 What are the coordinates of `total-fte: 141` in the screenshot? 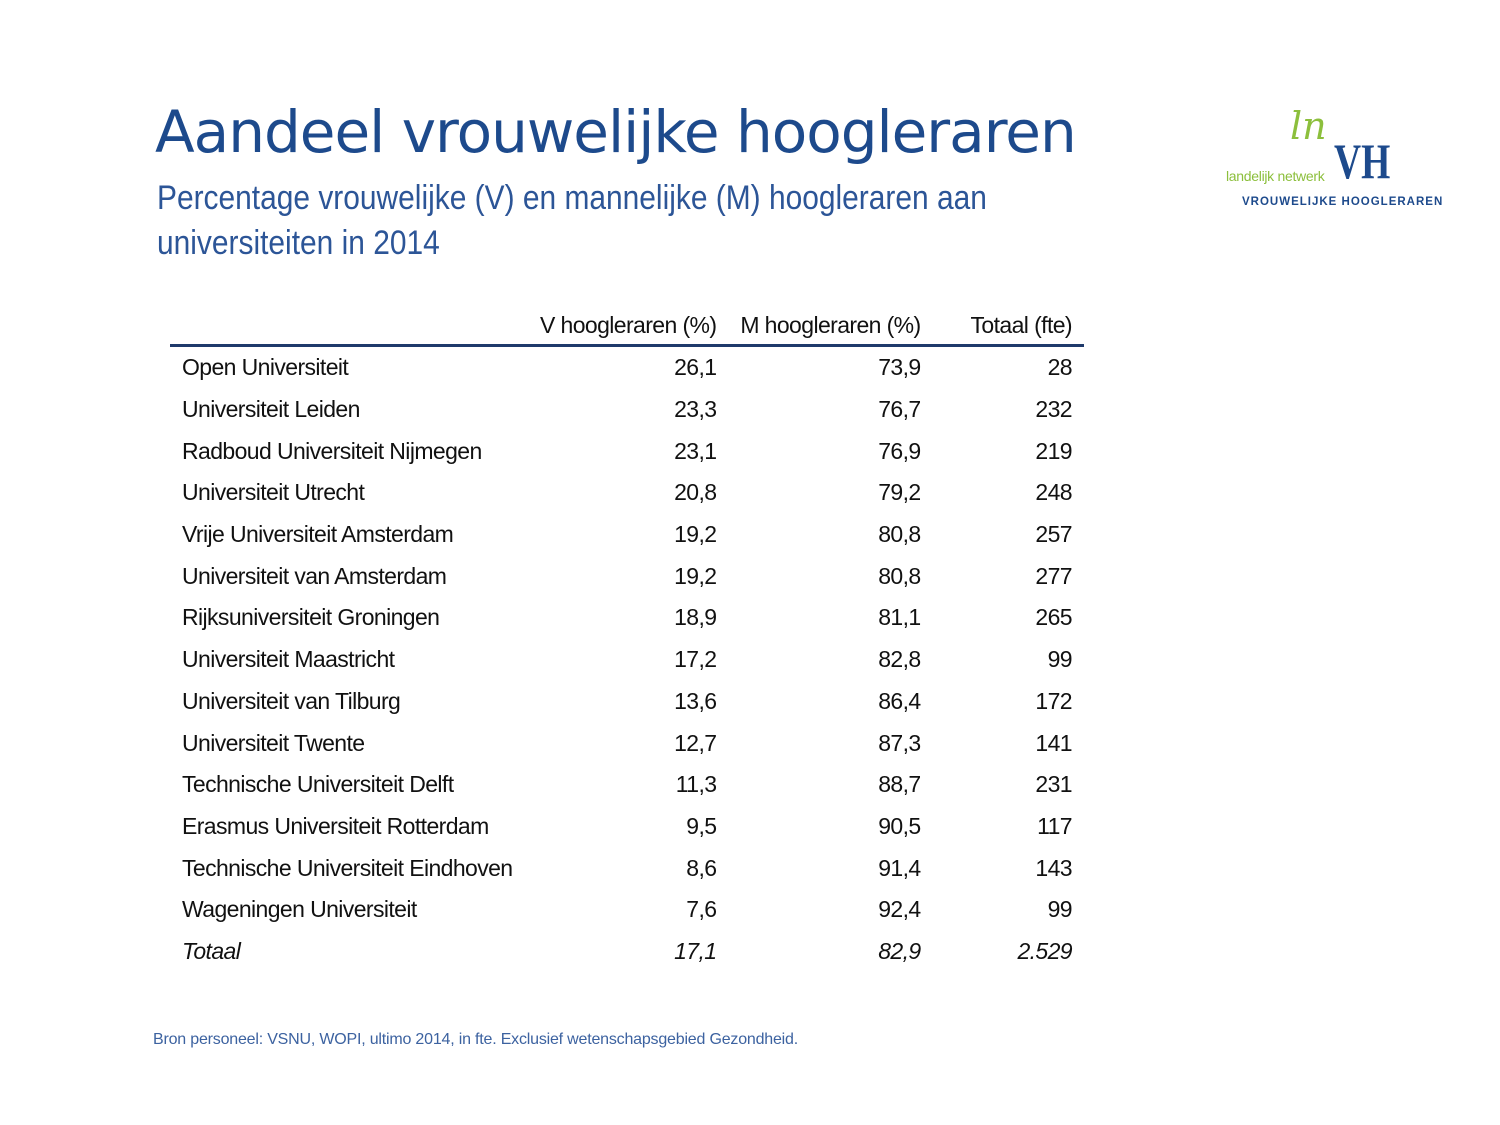 It's located at (1053, 742).